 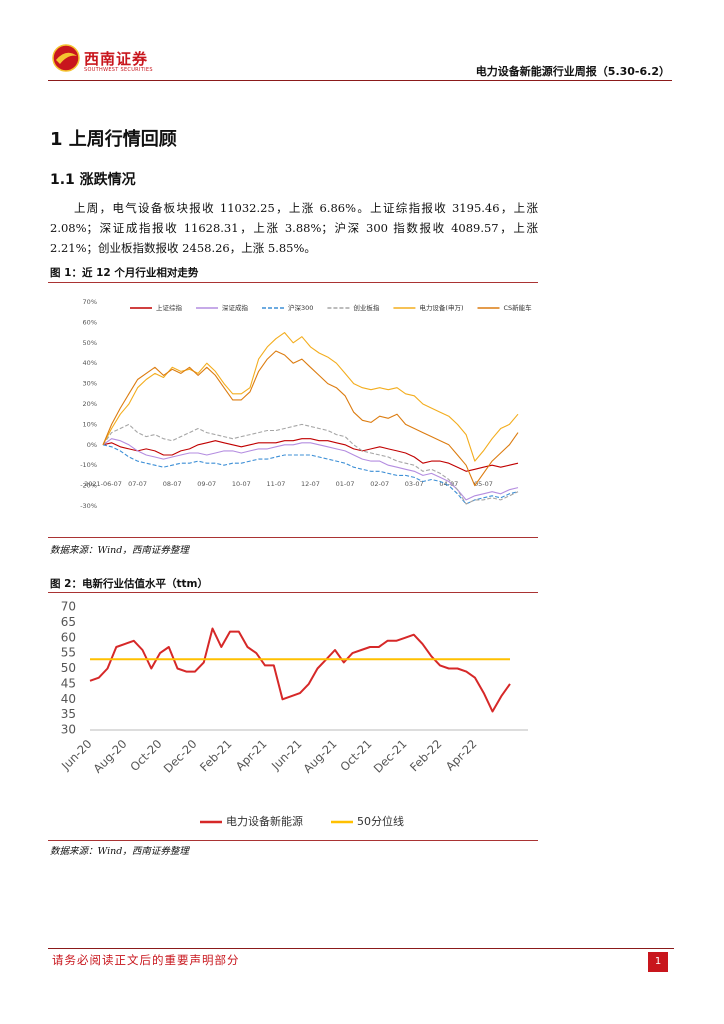 I want to click on x-tick-label: Feb-22, so click(x=426, y=756).